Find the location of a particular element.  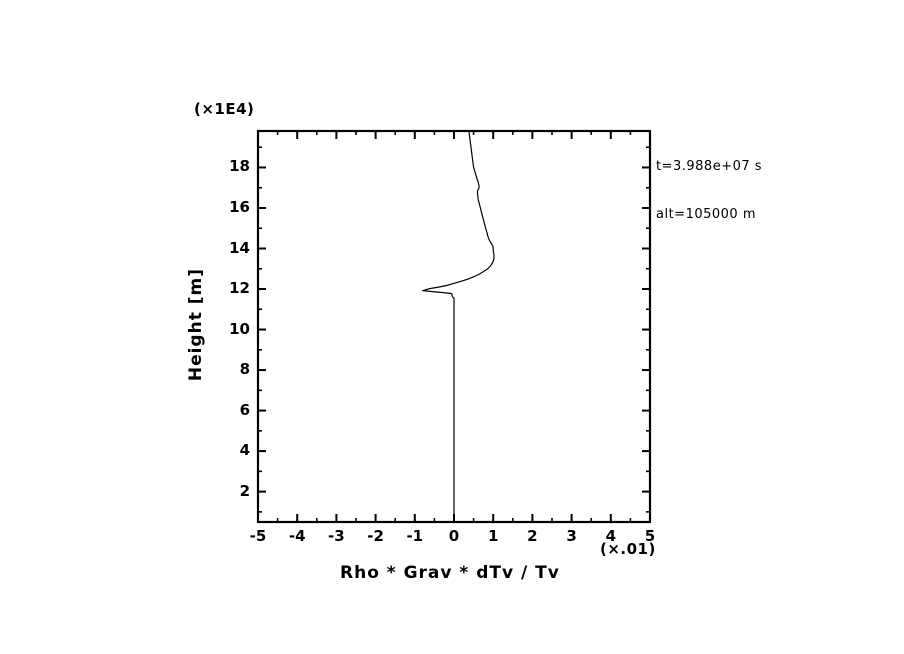

annotation-line-time: t=3.988e+07 s is located at coordinates (709, 166).